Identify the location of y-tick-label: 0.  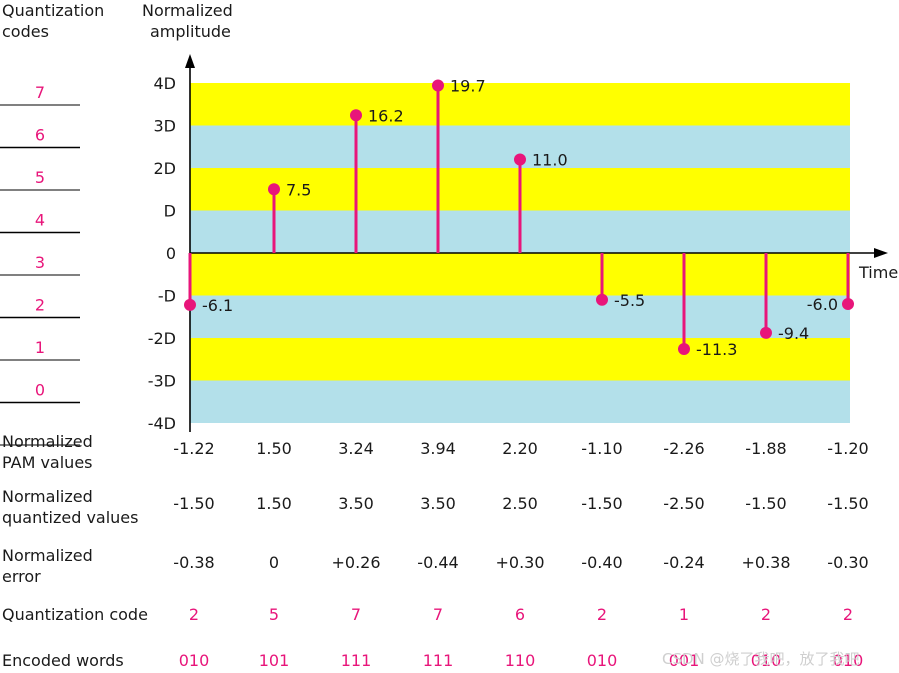
(171, 253).